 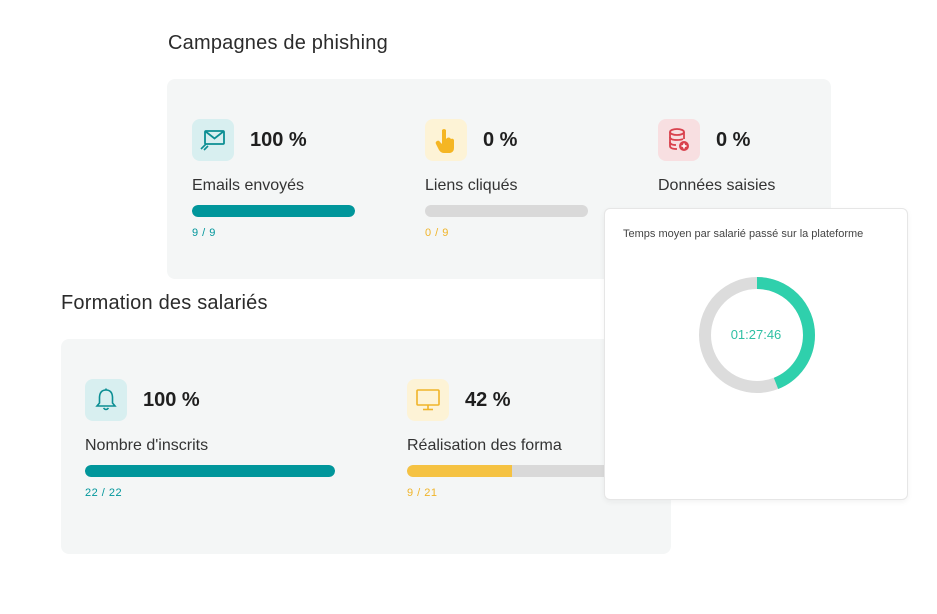 What do you see at coordinates (273, 211) in the screenshot?
I see `emails-sent-progress-bar` at bounding box center [273, 211].